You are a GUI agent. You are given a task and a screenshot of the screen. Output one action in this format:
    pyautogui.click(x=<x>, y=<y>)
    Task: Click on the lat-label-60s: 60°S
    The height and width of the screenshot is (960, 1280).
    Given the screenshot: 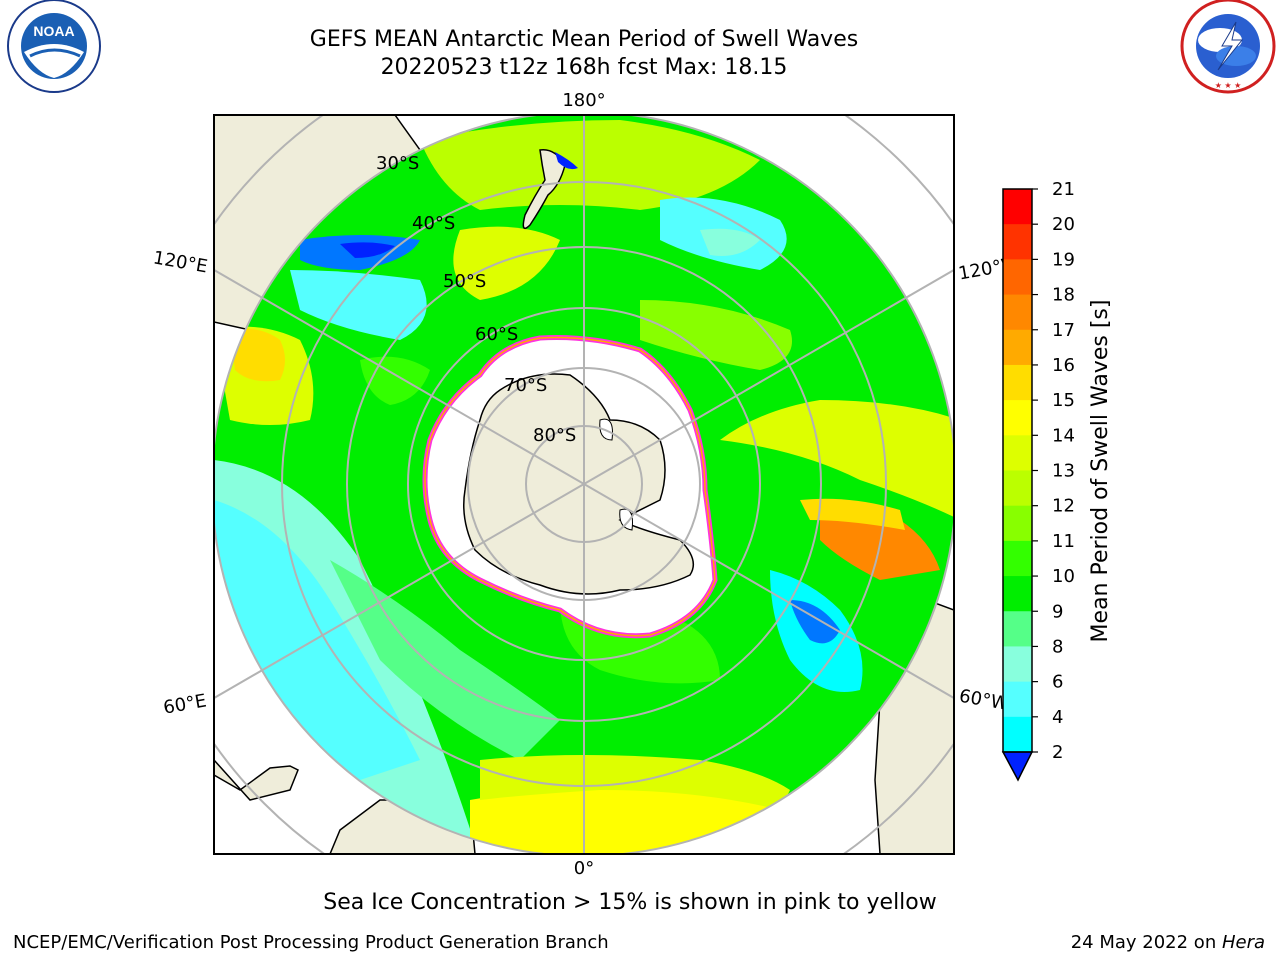 What is the action you would take?
    pyautogui.click(x=496, y=334)
    